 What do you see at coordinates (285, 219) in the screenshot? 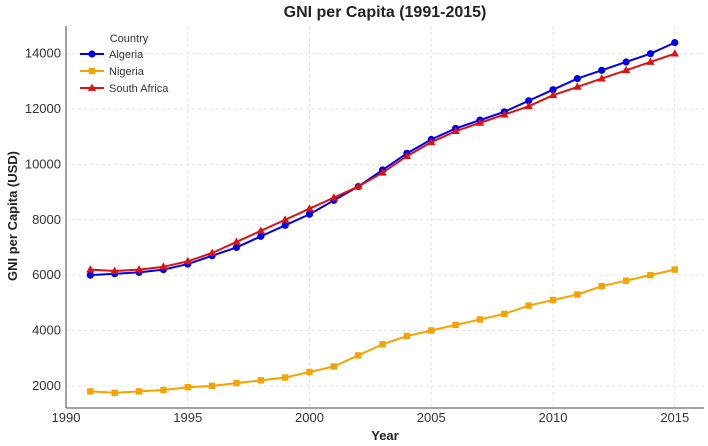
I see `data-point-south-africa-1999` at bounding box center [285, 219].